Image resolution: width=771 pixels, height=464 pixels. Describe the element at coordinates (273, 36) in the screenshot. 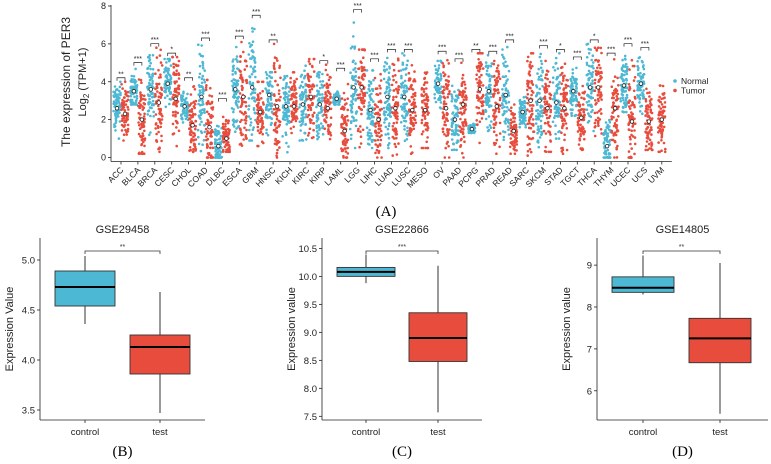

I see `a-significance-label: **` at that location.